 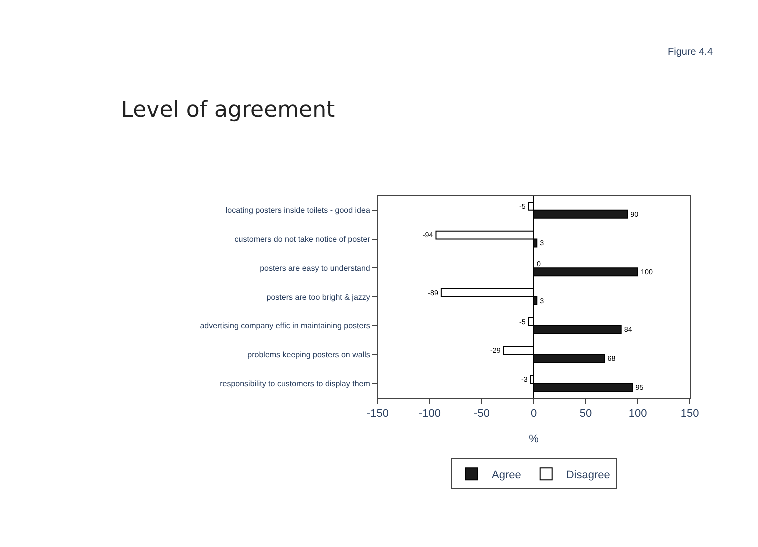 I want to click on x-tick-label: 50, so click(x=586, y=414).